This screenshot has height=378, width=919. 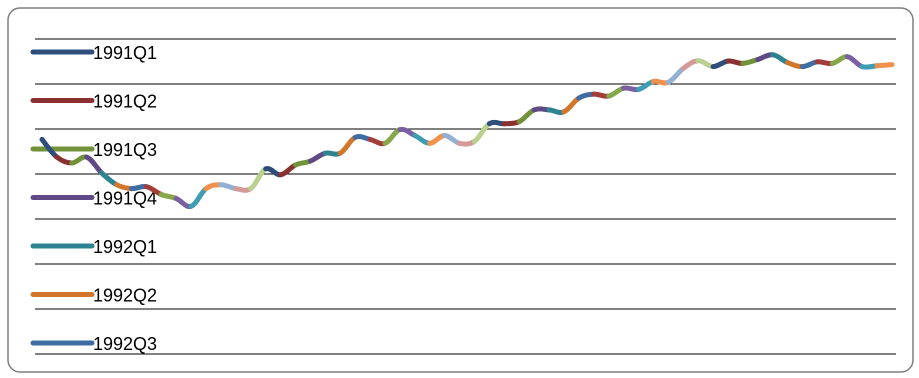 What do you see at coordinates (125, 247) in the screenshot?
I see `legend-label: 1992Q1` at bounding box center [125, 247].